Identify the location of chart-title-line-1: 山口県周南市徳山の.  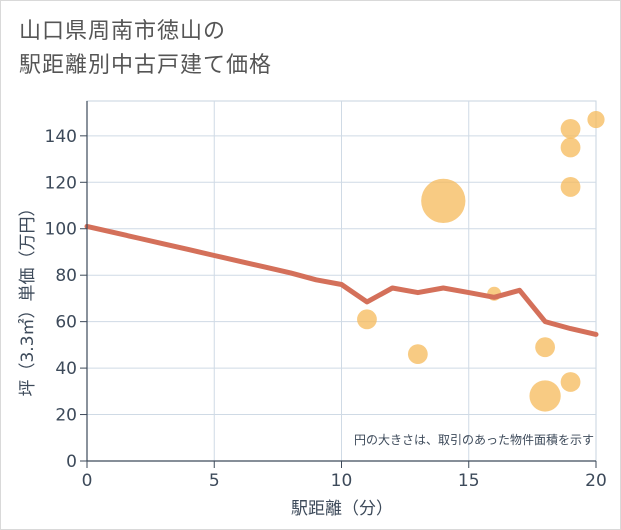
(123, 31).